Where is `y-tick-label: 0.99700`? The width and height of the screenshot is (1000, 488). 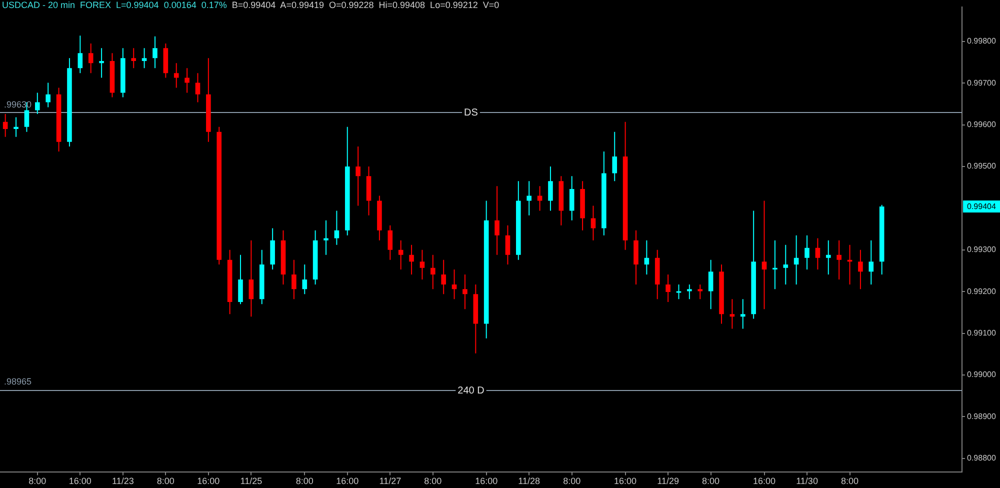
y-tick-label: 0.99700 is located at coordinates (981, 83).